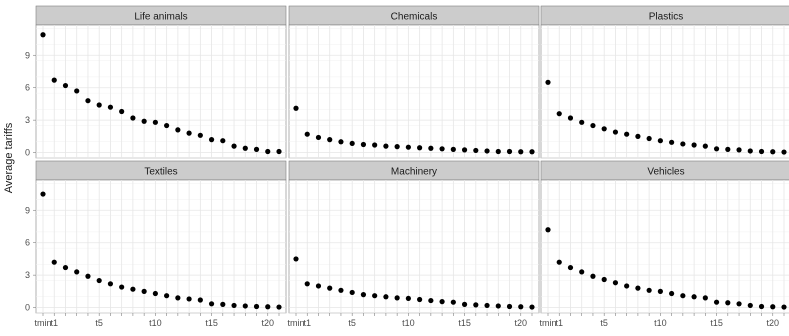  I want to click on x-tick-label: tmin, so click(42, 323).